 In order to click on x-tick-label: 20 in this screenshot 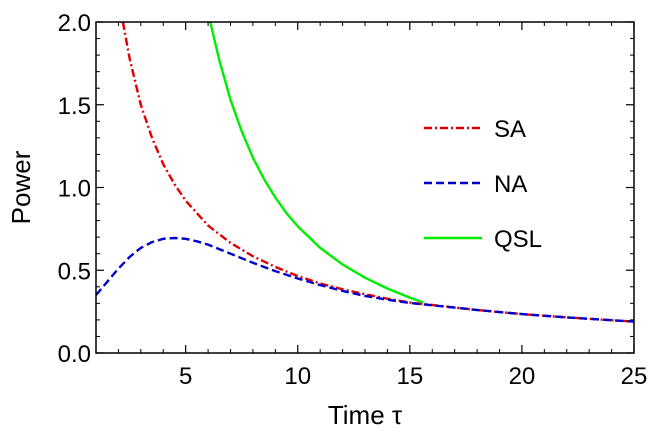, I will do `click(522, 376)`.